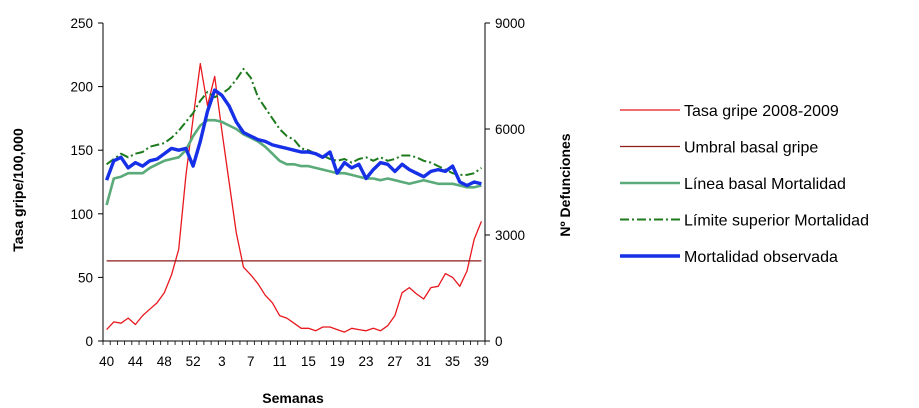  Describe the element at coordinates (394, 361) in the screenshot. I see `x-tick-label: 27` at that location.